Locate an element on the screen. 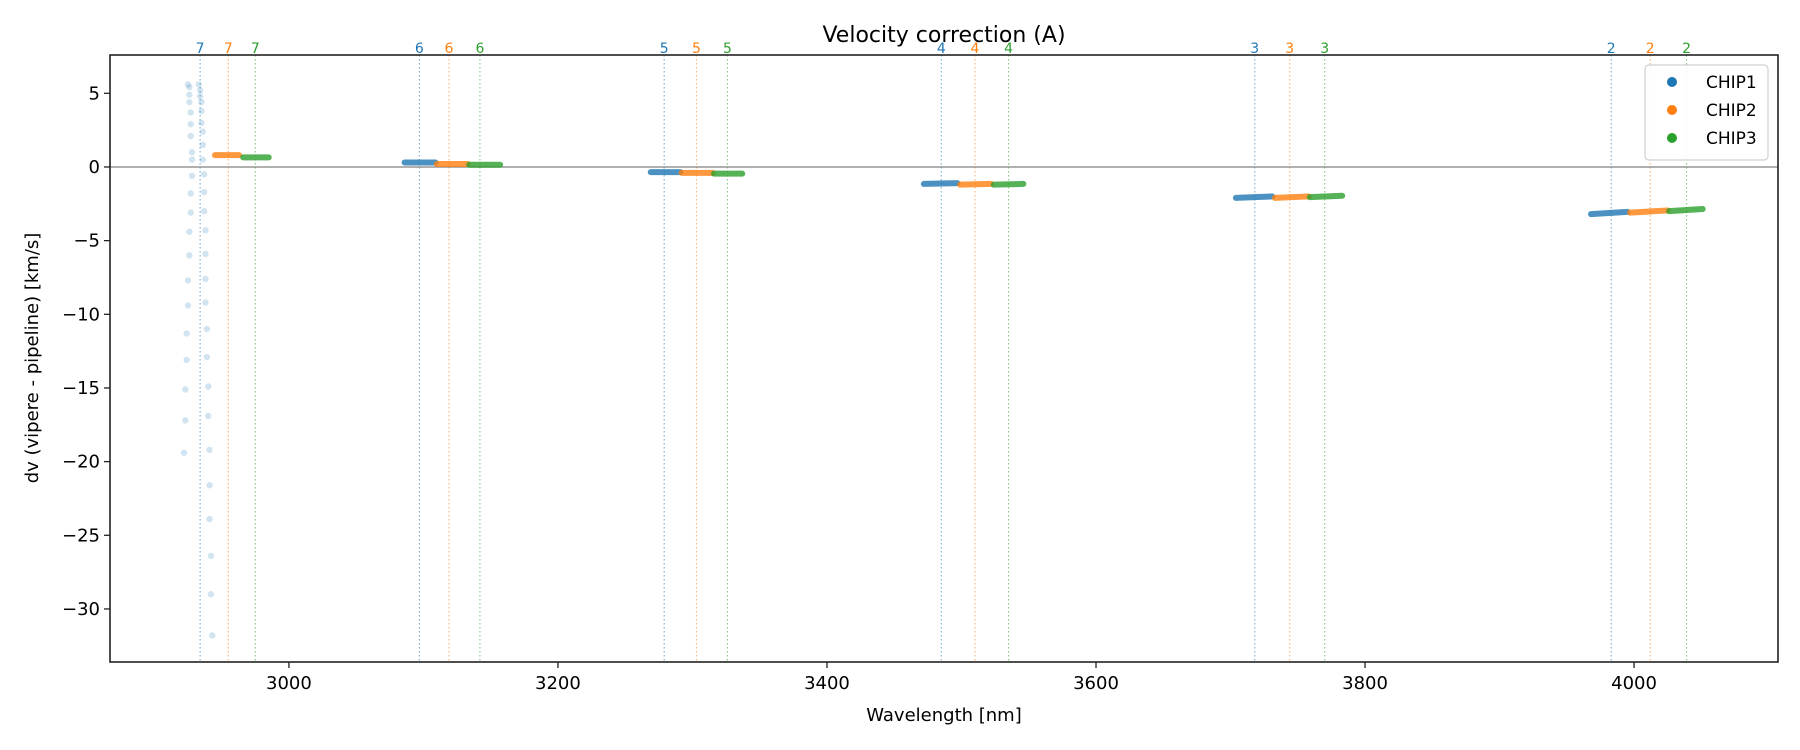 The image size is (1800, 750). x-axis-ticks: 3000 3200 3400 3600 3800 4000 is located at coordinates (961, 678).